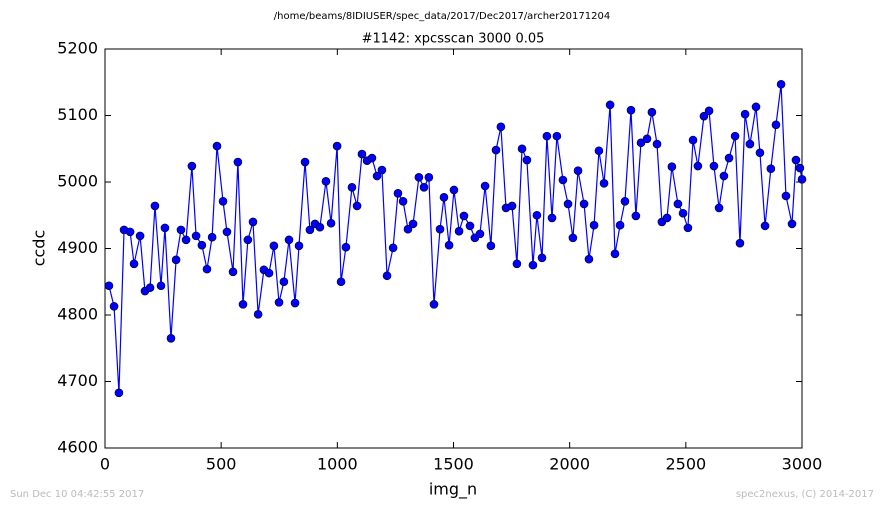 This screenshot has width=884, height=509. I want to click on y-tick-label: 4700, so click(77, 380).